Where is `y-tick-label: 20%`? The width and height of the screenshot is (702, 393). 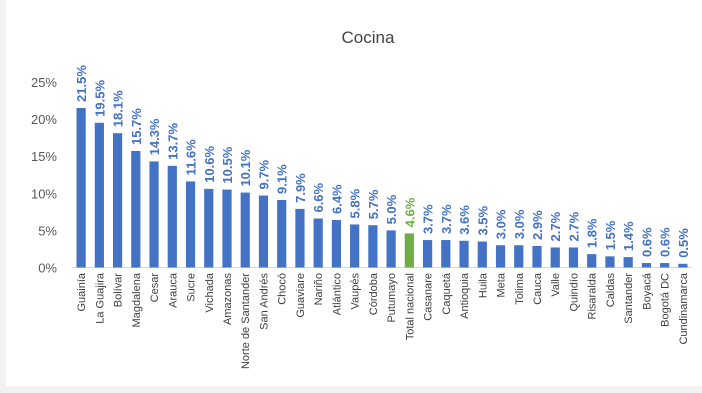 y-tick-label: 20% is located at coordinates (44, 119).